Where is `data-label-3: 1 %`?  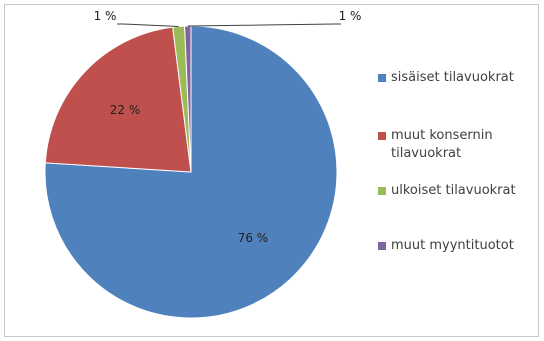
data-label-3: 1 % is located at coordinates (350, 16).